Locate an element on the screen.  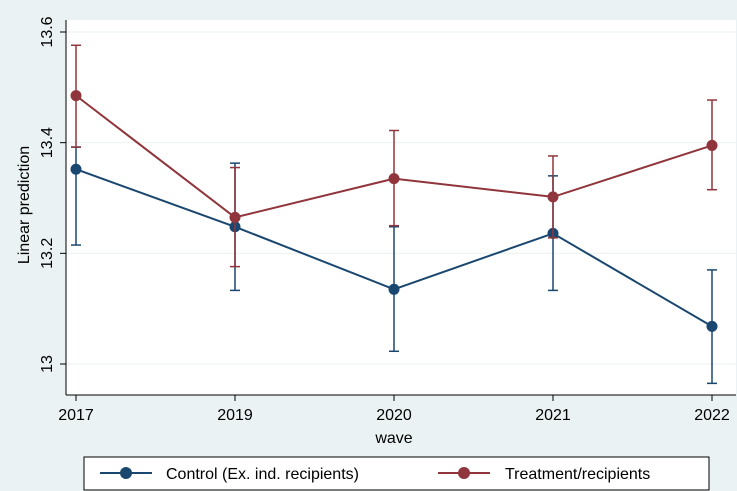
legend-label-control: Control (Ex. ind. recipients) is located at coordinates (262, 474).